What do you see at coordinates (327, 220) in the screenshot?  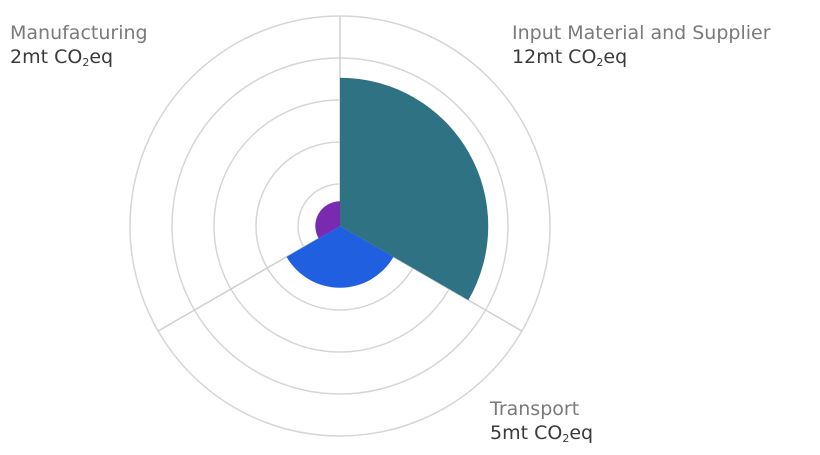 I see `segment-wedge-manufacturing` at bounding box center [327, 220].